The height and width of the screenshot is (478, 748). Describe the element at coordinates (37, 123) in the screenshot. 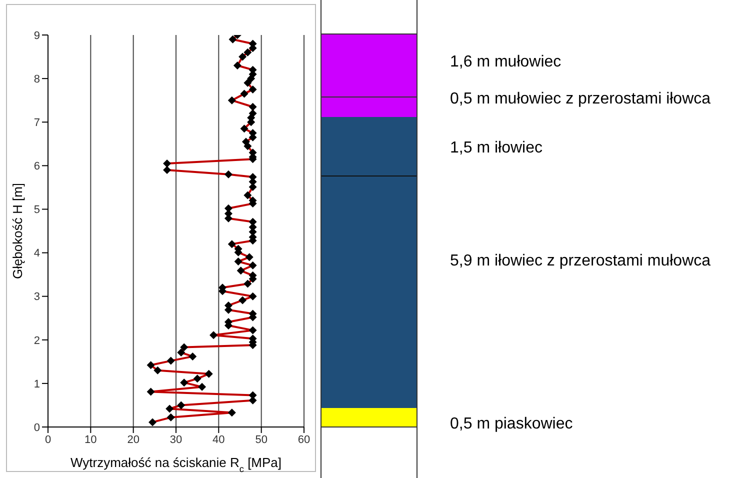

I see `y-tick-label: 7` at that location.